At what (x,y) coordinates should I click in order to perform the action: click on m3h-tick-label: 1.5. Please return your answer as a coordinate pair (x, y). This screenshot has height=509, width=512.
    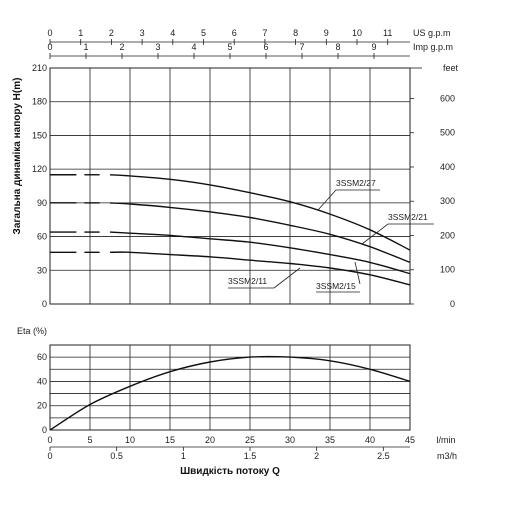
    Looking at the image, I should click on (250, 456).